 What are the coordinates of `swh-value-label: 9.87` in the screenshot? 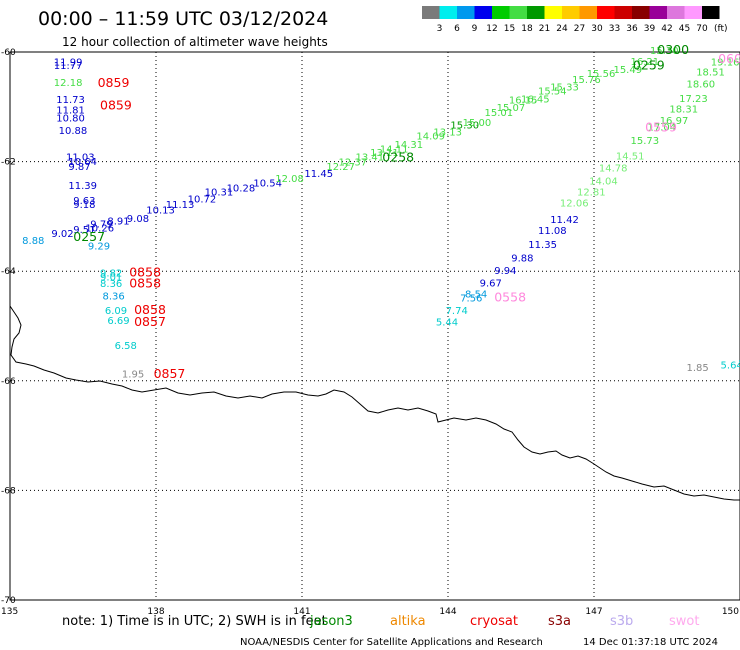 It's located at (79, 167).